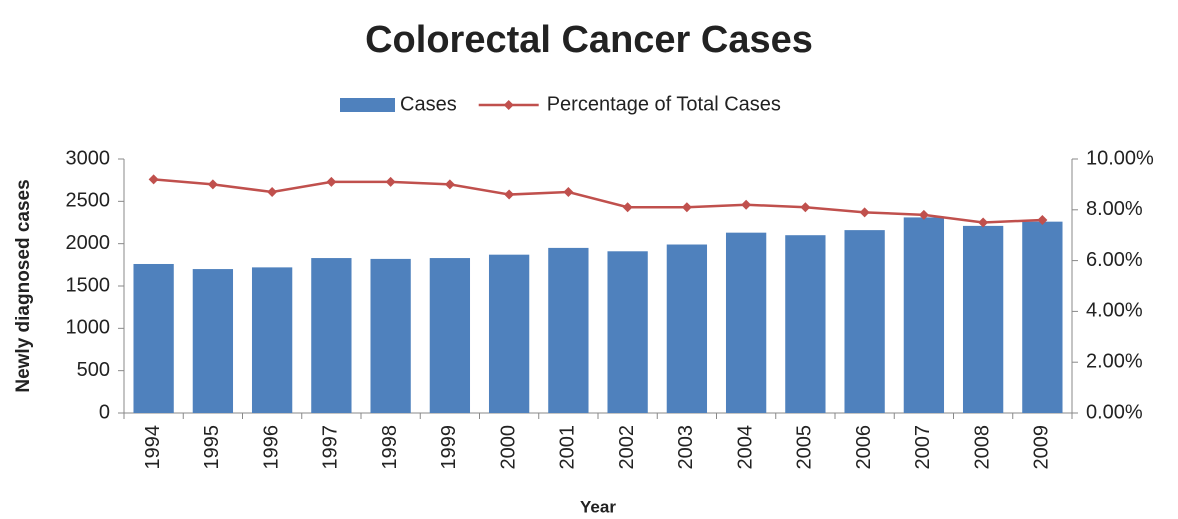 This screenshot has width=1178, height=519. What do you see at coordinates (568, 447) in the screenshot?
I see `x-tick-label: 2001` at bounding box center [568, 447].